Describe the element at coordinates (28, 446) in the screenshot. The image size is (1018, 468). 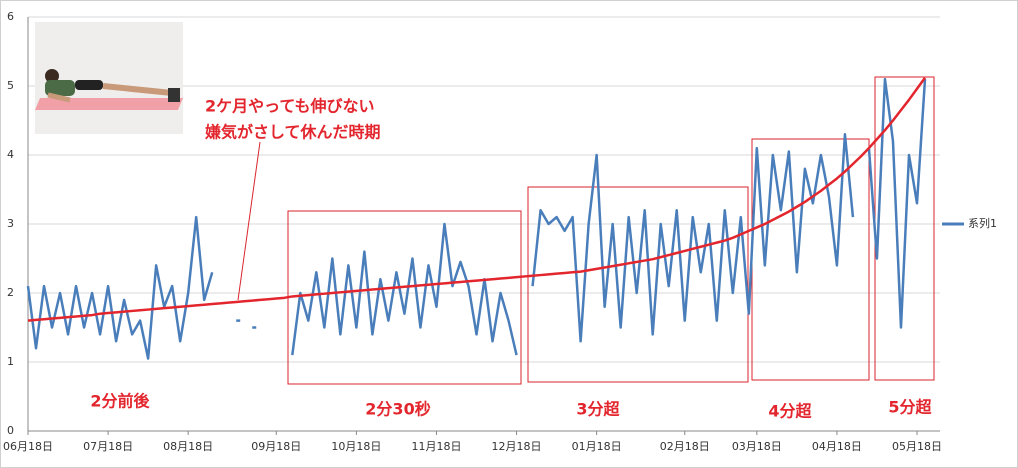
I see `x-tick-label: 06月18日` at that location.